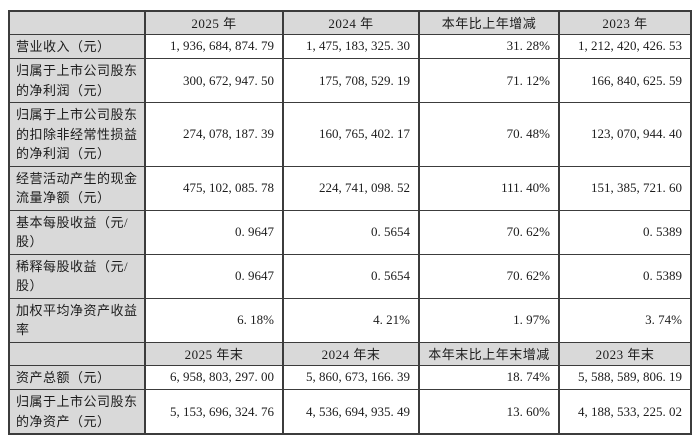 This screenshot has height=435, width=700. Describe the element at coordinates (77, 276) in the screenshot. I see `metric-label: 稀释每股收益（元/股）` at that location.